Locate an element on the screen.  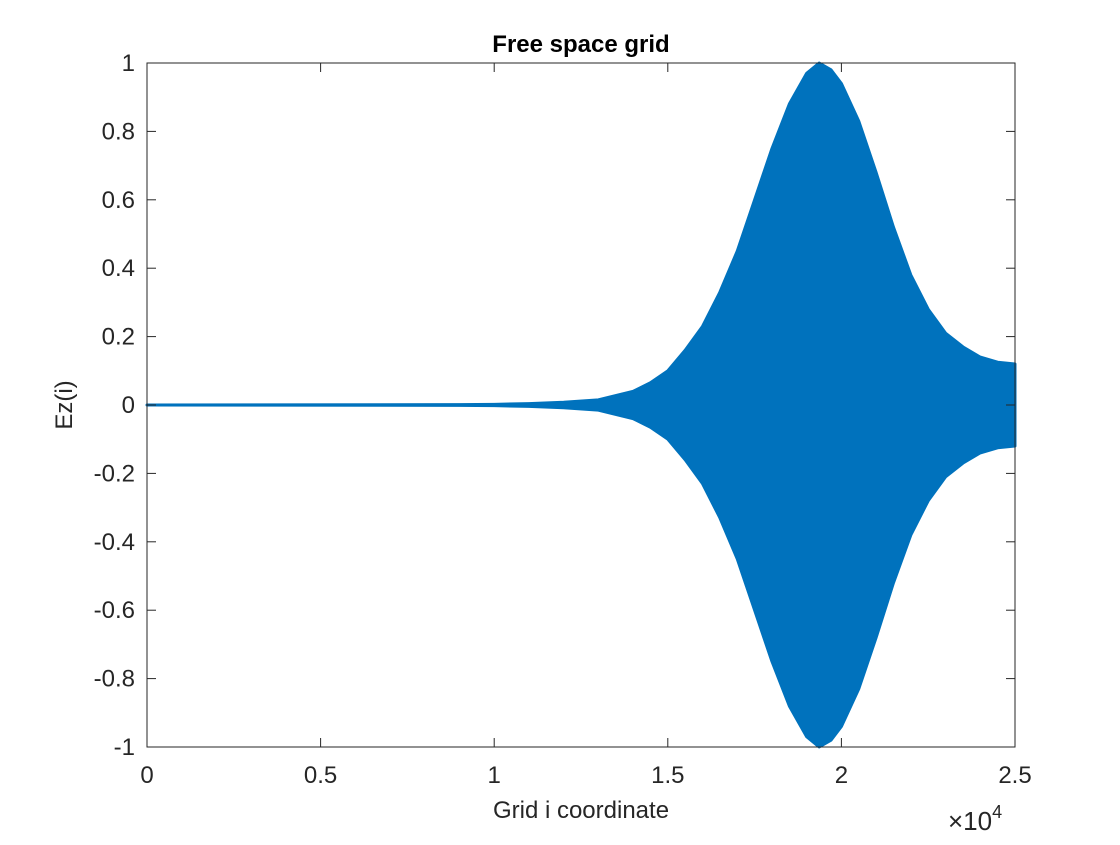
y-tick-label: 0.6 is located at coordinates (118, 200).